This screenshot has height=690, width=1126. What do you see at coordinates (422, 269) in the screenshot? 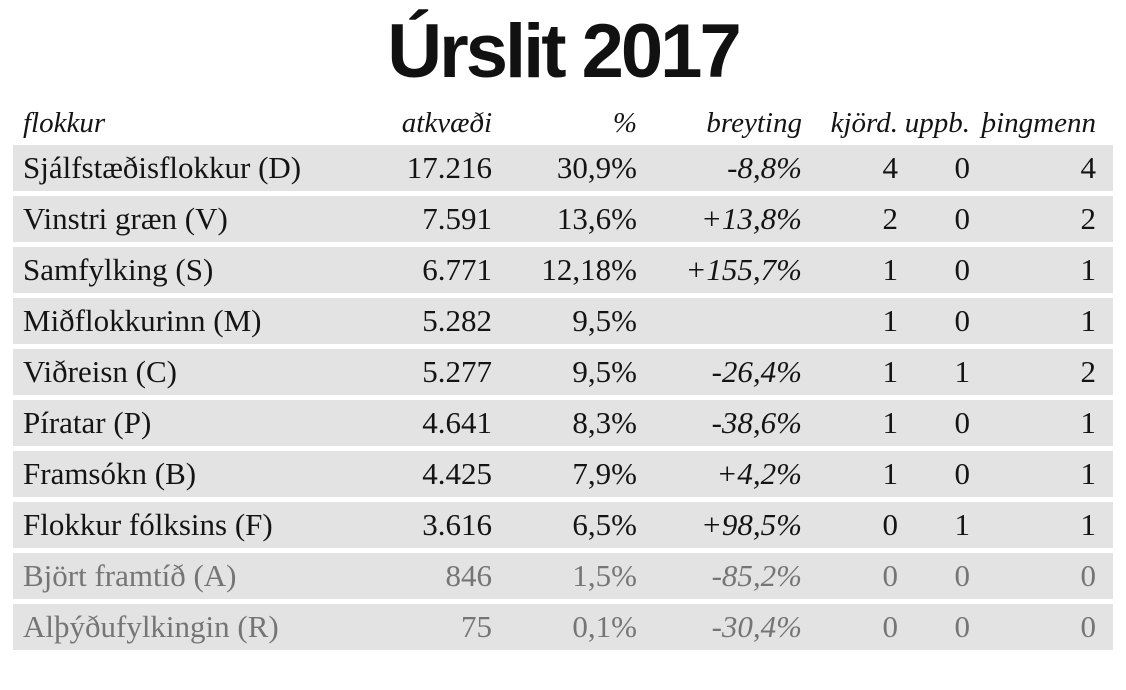
I see `cell-atkvaedi: 6.771` at bounding box center [422, 269].